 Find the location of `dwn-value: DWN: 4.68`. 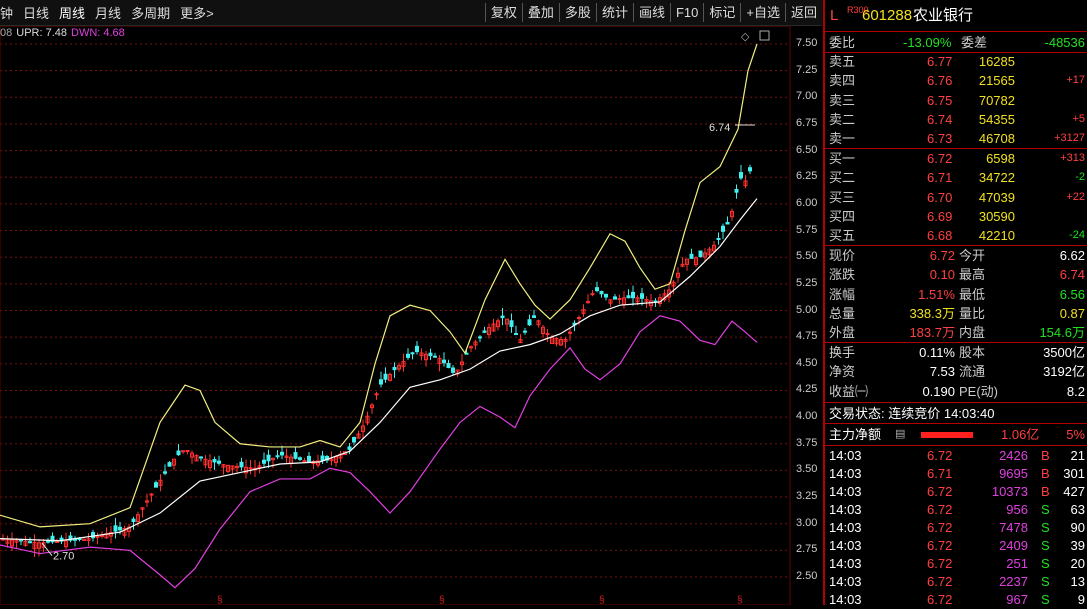

dwn-value: DWN: 4.68 is located at coordinates (98, 33).